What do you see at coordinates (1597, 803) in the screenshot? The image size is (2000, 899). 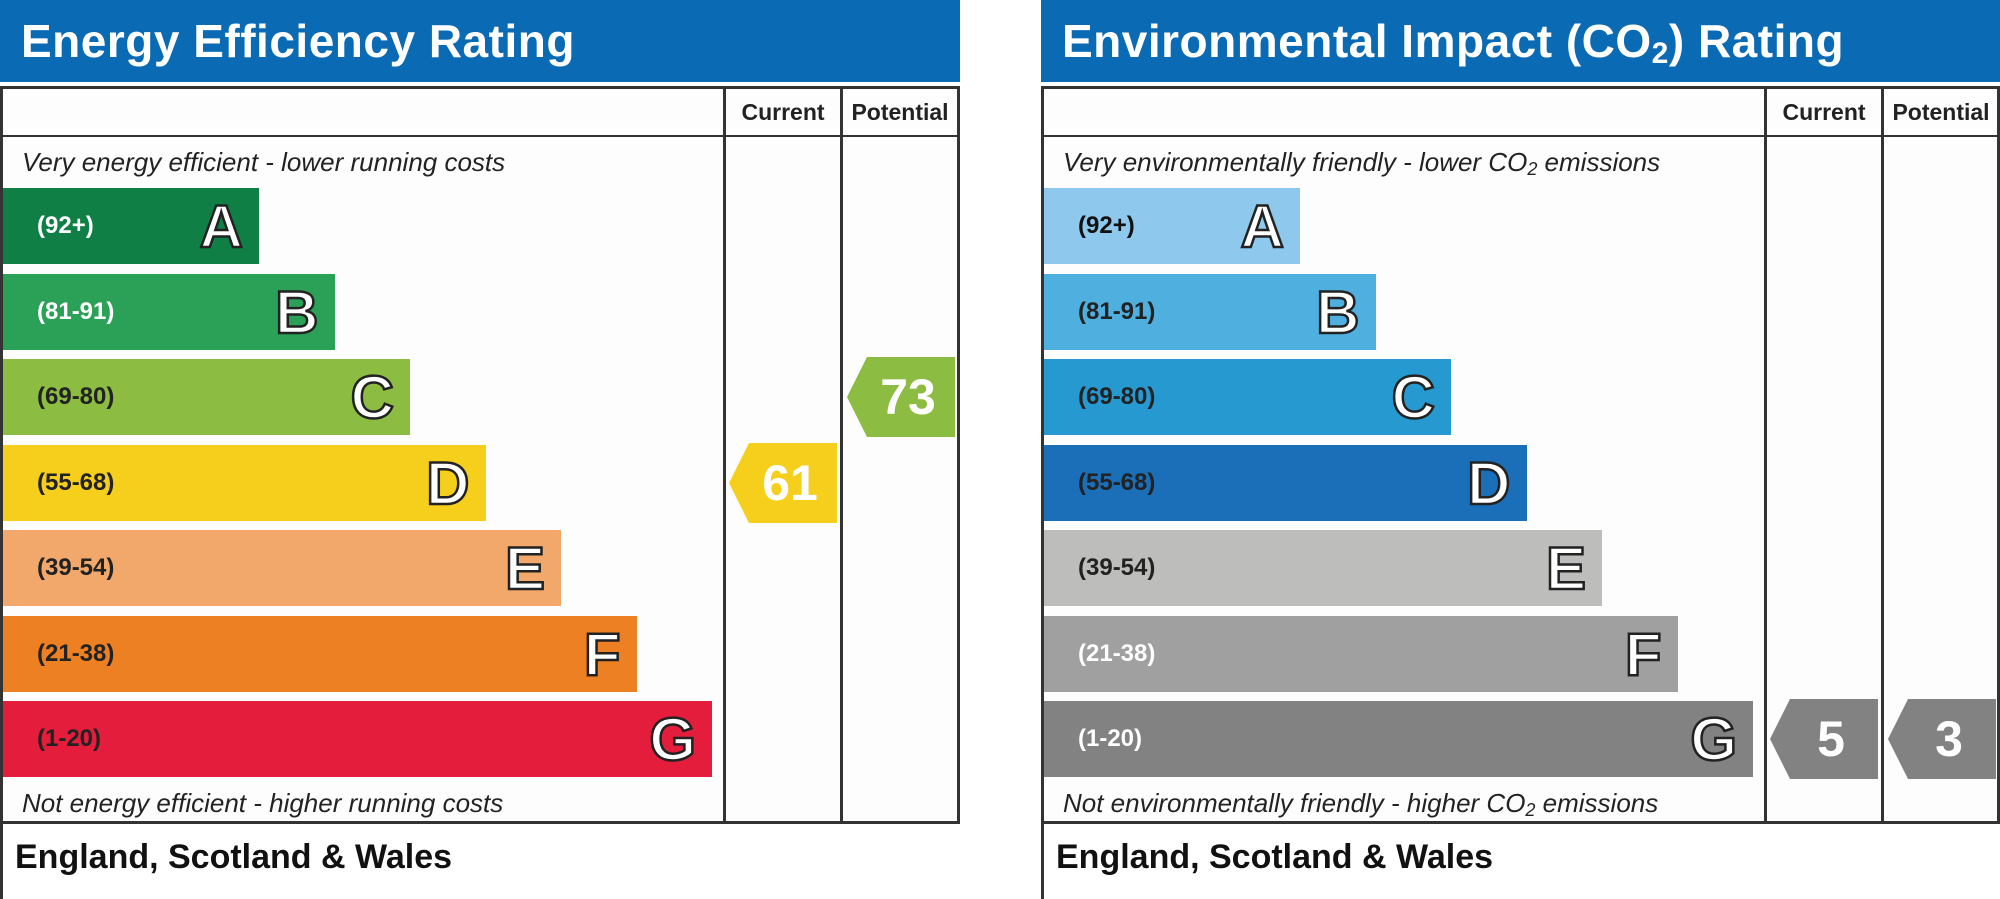 I see `bottom-caption-end: emissions` at bounding box center [1597, 803].